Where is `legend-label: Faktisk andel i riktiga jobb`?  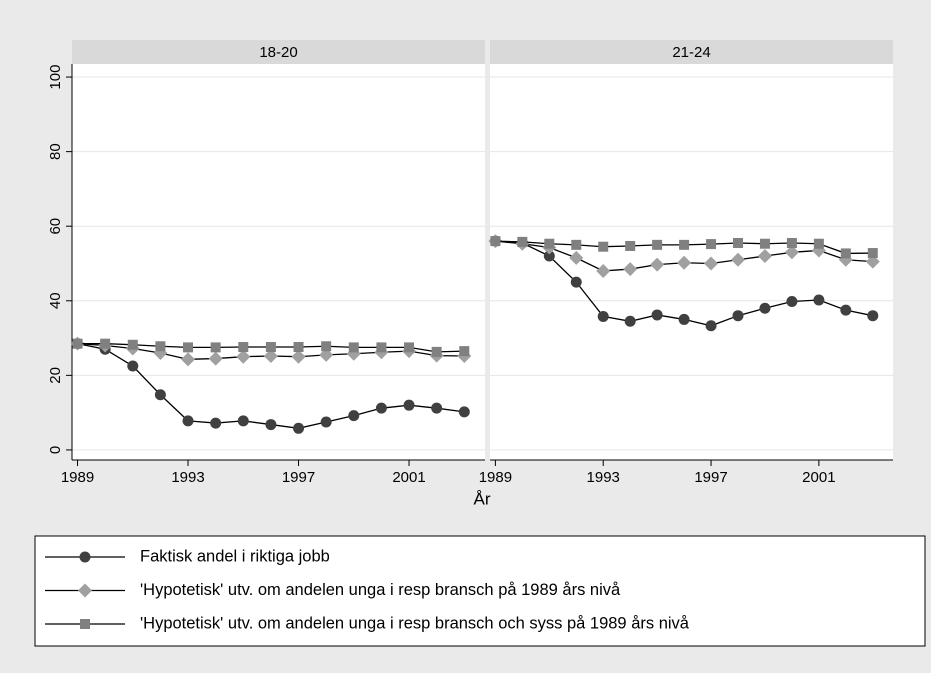 legend-label: Faktisk andel i riktiga jobb is located at coordinates (235, 556).